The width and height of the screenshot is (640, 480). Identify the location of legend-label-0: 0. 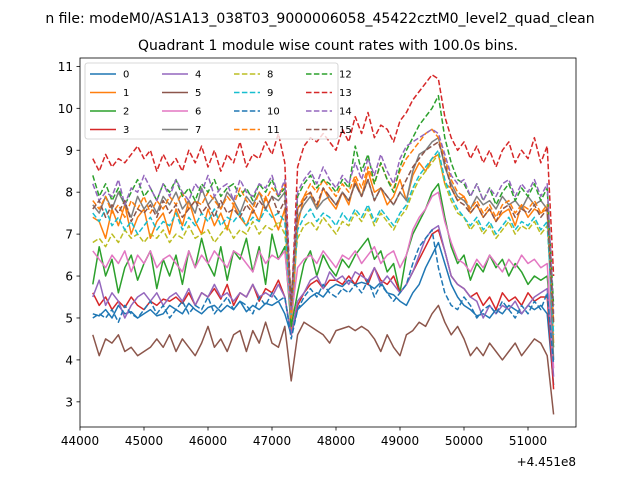
(126, 75).